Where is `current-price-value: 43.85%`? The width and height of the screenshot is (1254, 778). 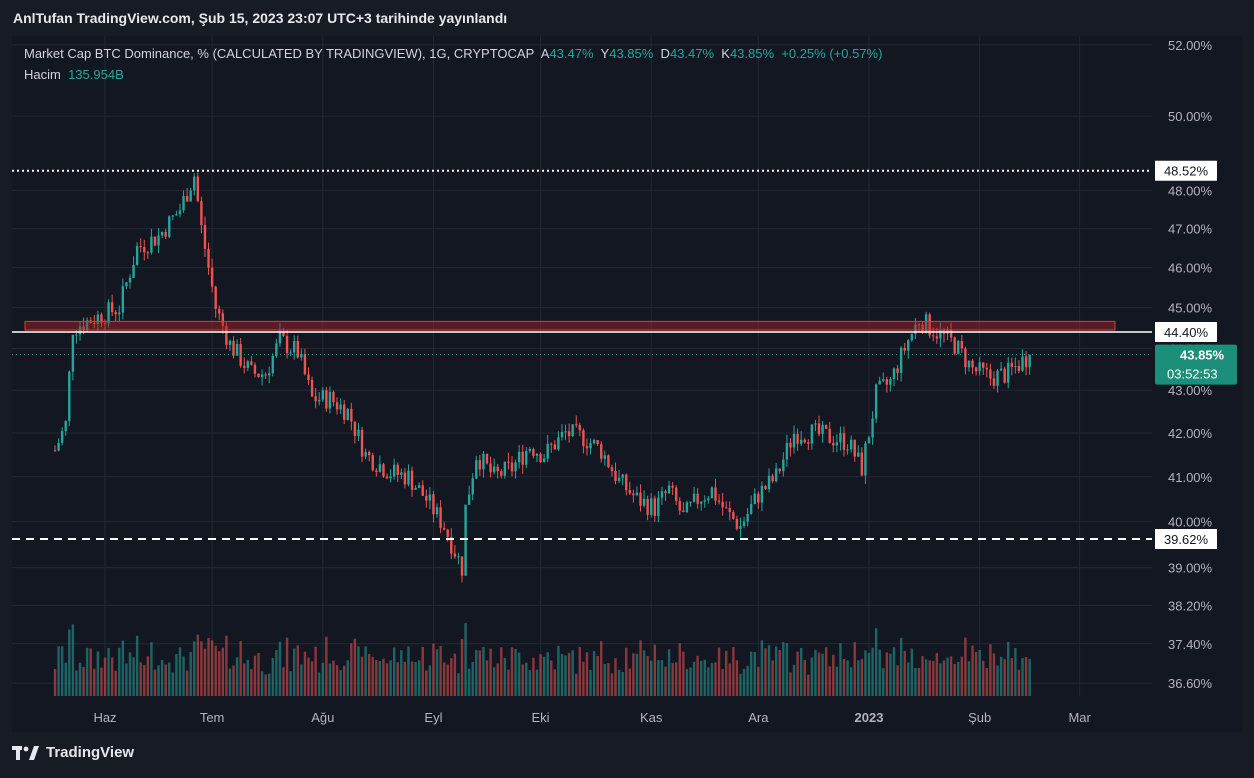 current-price-value: 43.85% is located at coordinates (1202, 355).